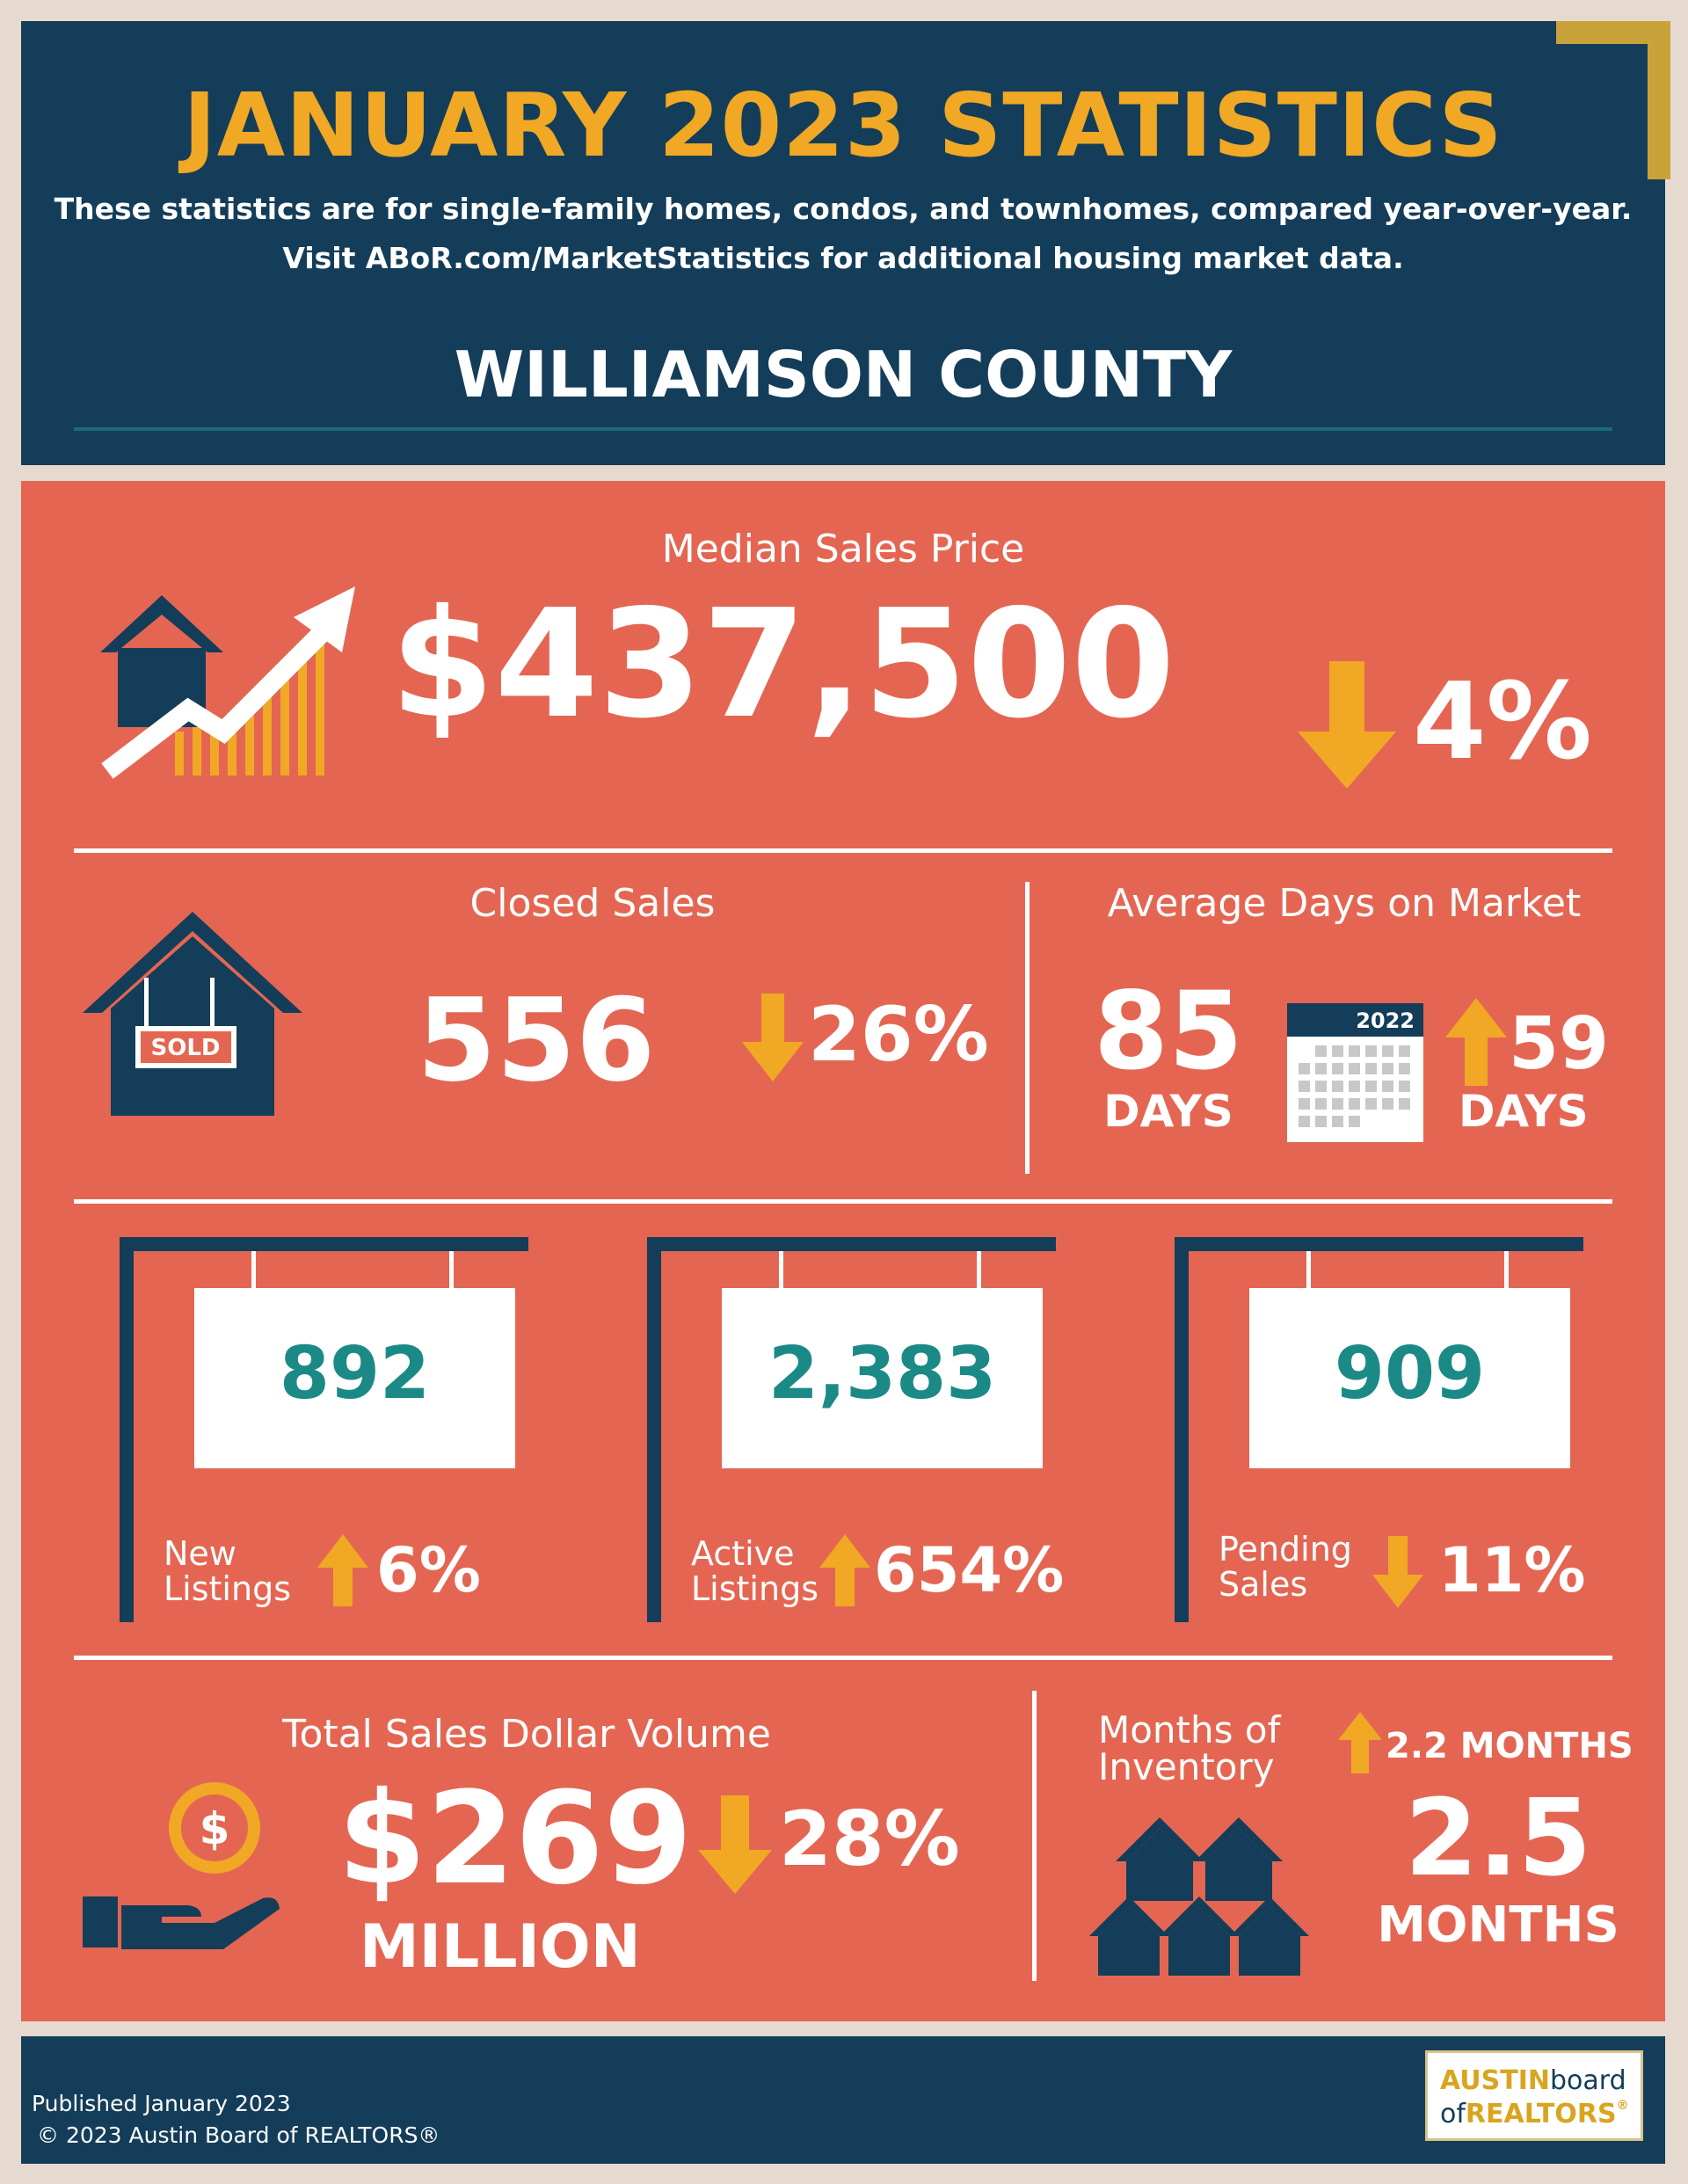 The height and width of the screenshot is (2184, 1688). What do you see at coordinates (782, 665) in the screenshot?
I see `median-price-value: $437,500` at bounding box center [782, 665].